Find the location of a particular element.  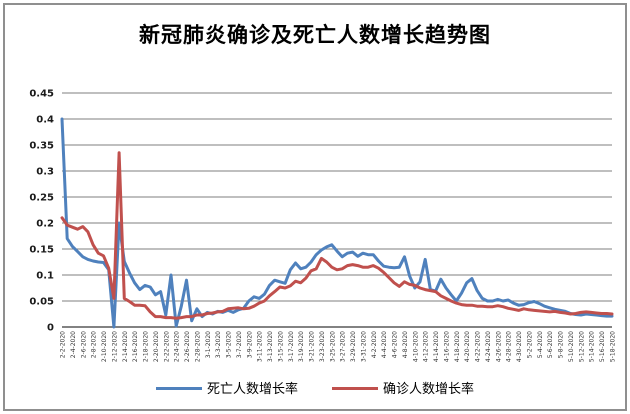

x-axis-tick-label: 4-28-2020 is located at coordinates (509, 346).